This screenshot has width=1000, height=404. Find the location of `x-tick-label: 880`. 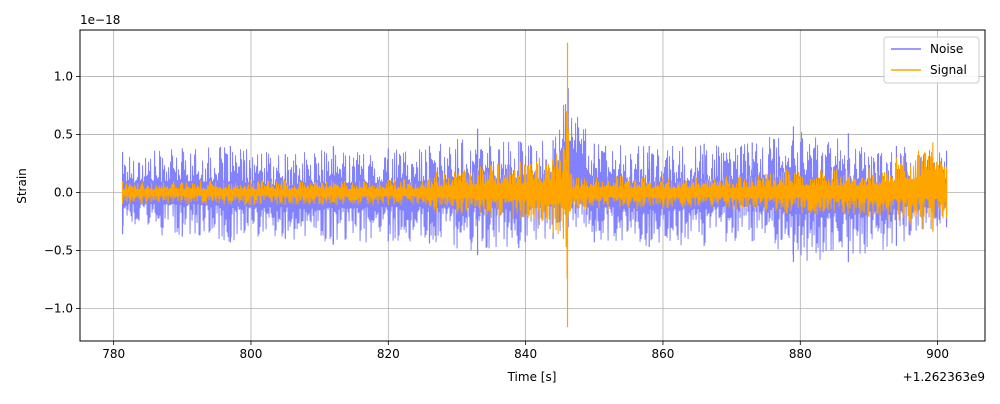

x-tick-label: 880 is located at coordinates (800, 354).